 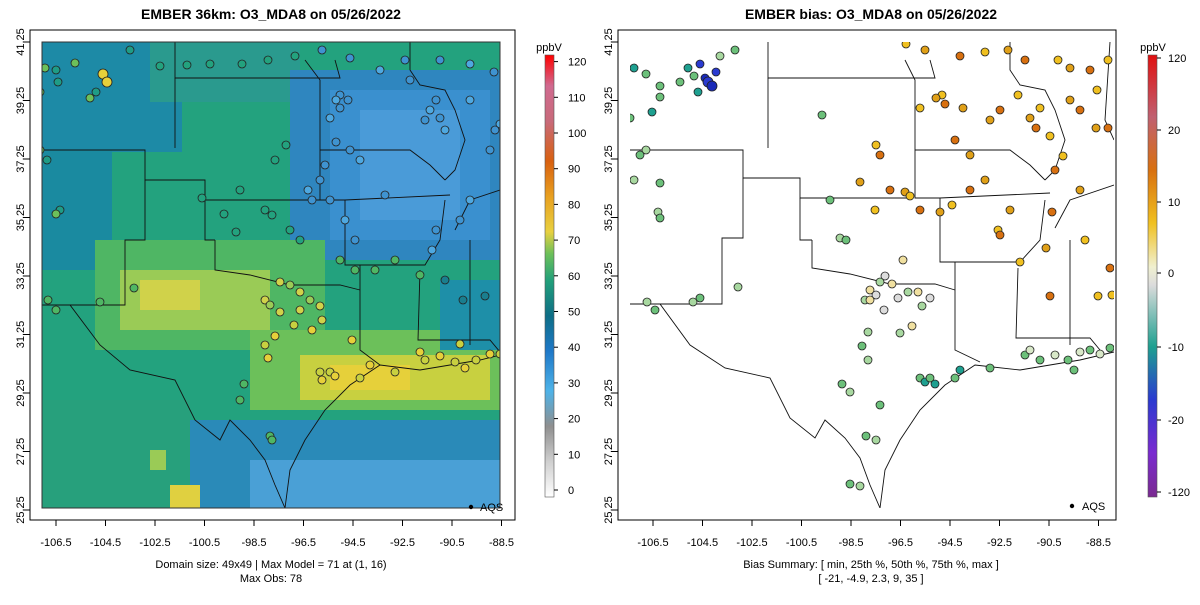 I want to click on x-tick-label: -100.5, so click(x=801, y=543).